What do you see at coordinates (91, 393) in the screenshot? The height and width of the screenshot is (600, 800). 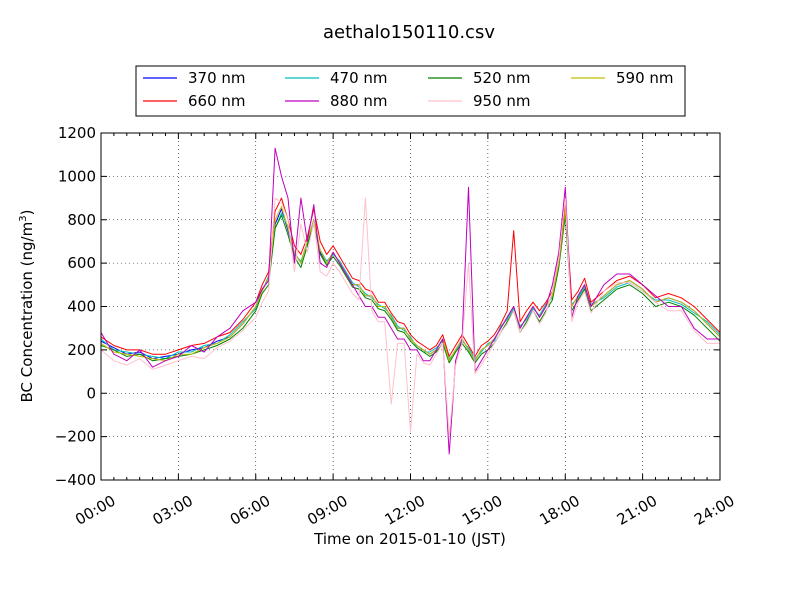 I see `y-tick-label: 0` at bounding box center [91, 393].